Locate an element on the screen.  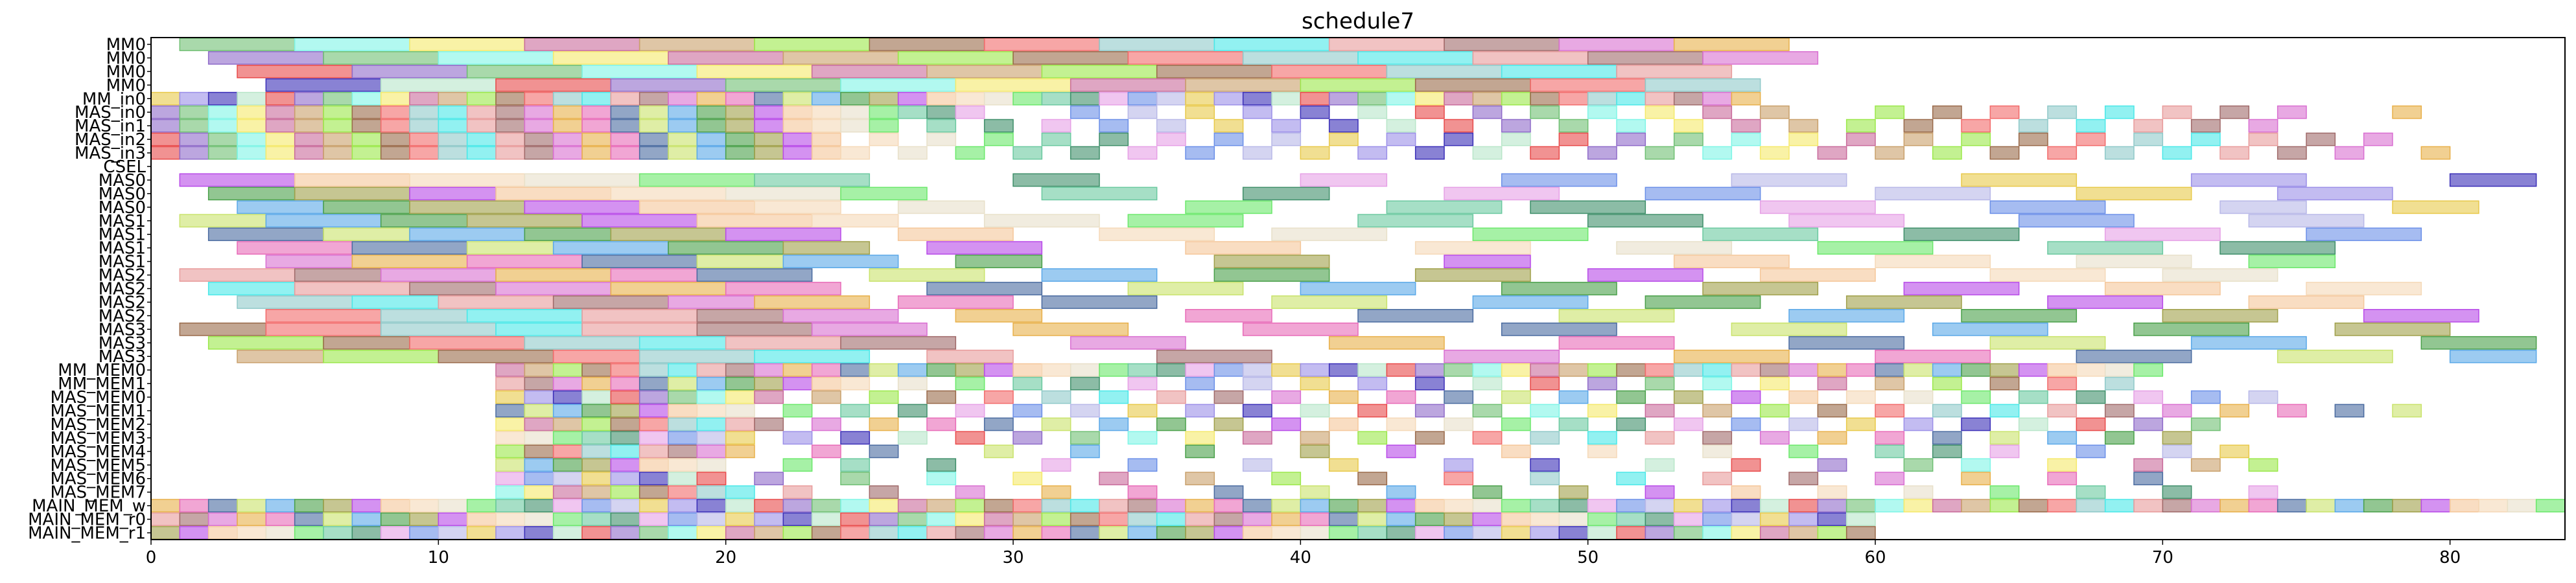
y-tick-label: MAS3 is located at coordinates (122, 343).